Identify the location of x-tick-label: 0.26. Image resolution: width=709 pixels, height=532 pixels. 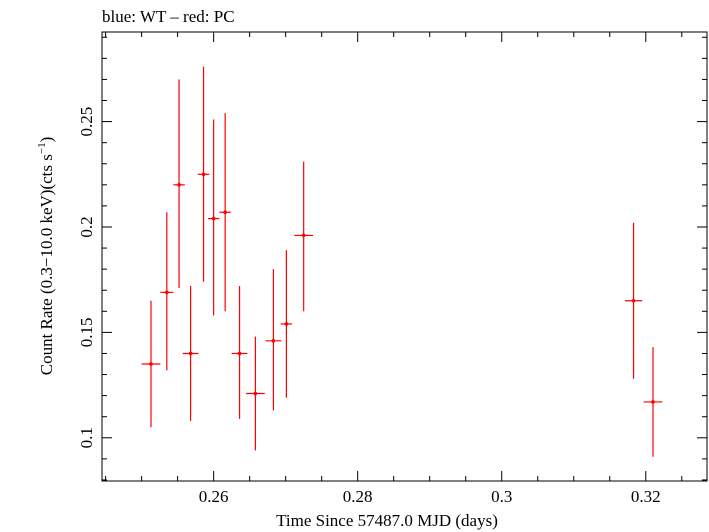
(214, 496).